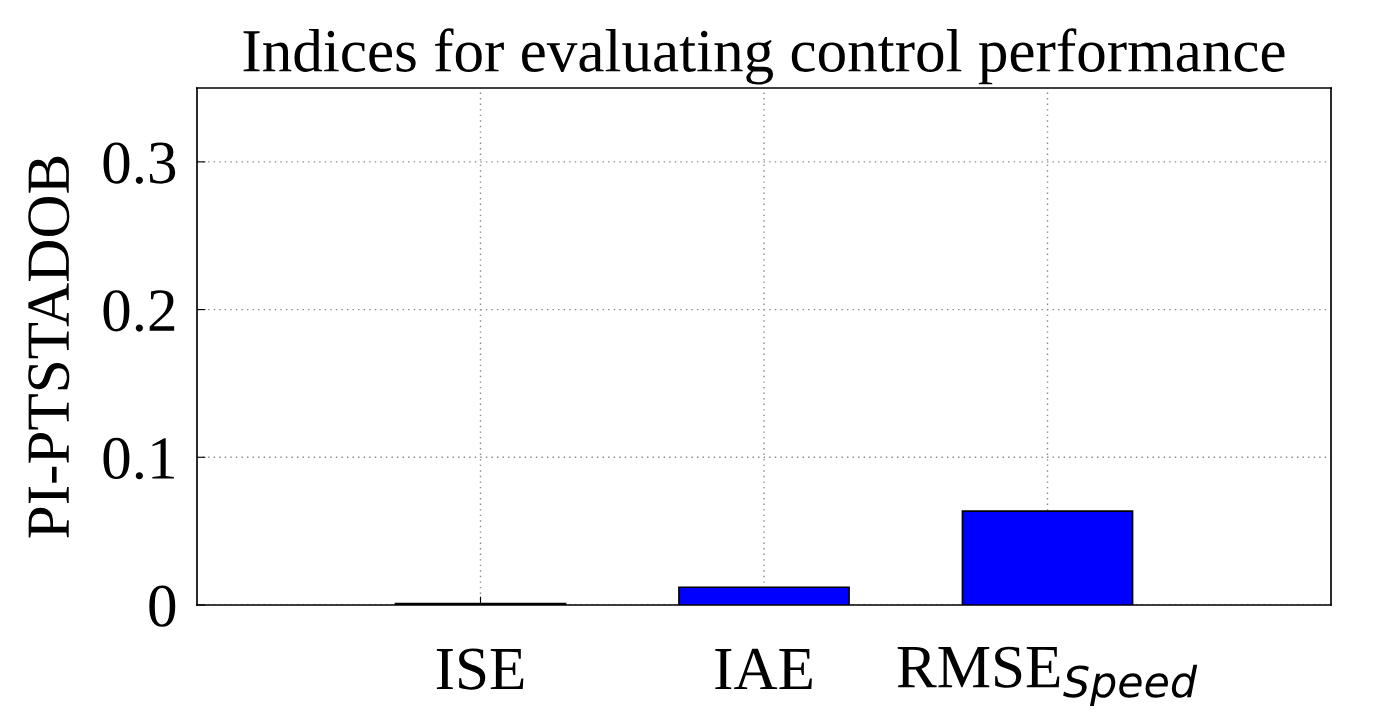  What do you see at coordinates (139, 163) in the screenshot?
I see `y-tick-label: 0.3` at bounding box center [139, 163].